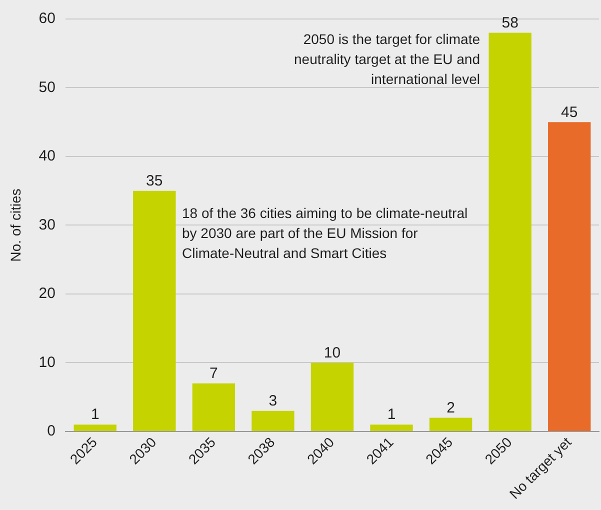 This screenshot has width=601, height=510. Describe the element at coordinates (450, 407) in the screenshot. I see `data-label: 2` at that location.